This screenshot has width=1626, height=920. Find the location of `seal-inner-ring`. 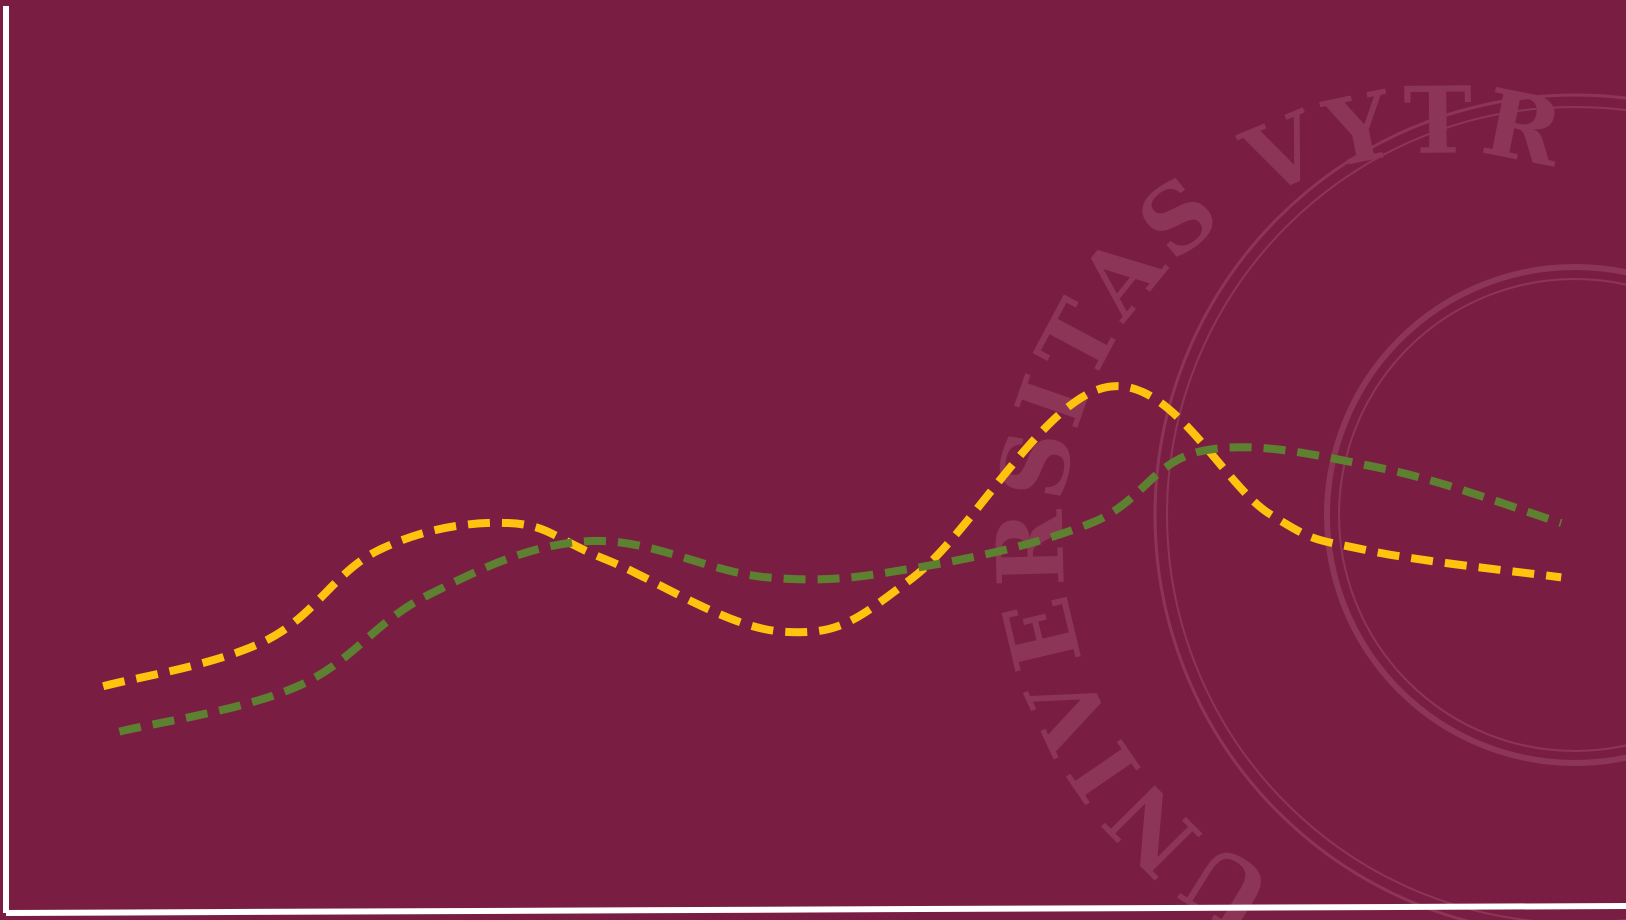

seal-inner-ring is located at coordinates (1475, 515).